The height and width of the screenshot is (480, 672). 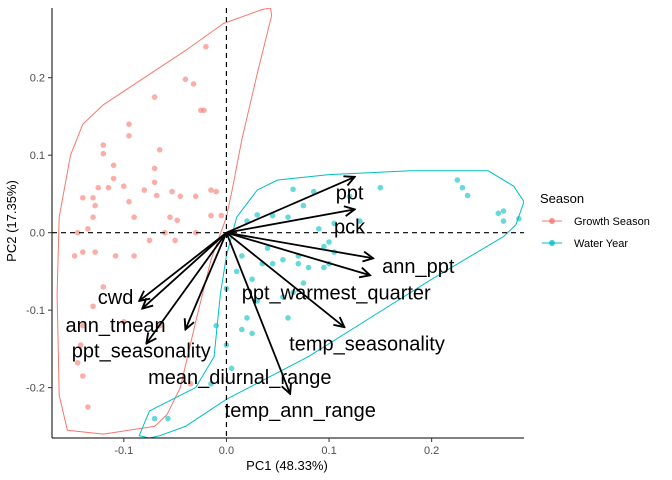 I want to click on loading-arrow-temp_ann_range, so click(x=257, y=313).